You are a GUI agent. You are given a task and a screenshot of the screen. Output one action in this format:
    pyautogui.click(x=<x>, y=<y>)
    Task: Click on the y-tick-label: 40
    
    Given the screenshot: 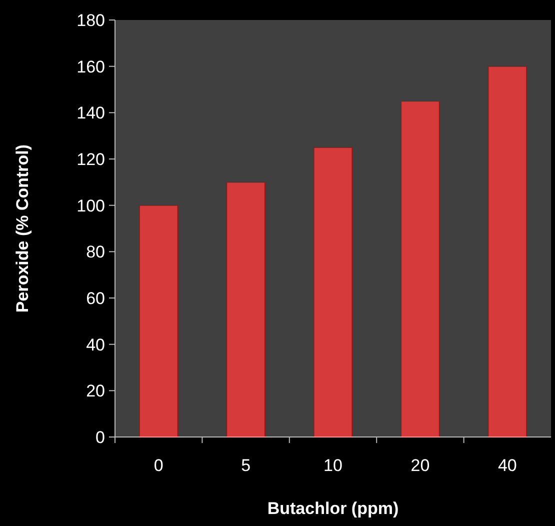 What is the action you would take?
    pyautogui.click(x=95, y=344)
    